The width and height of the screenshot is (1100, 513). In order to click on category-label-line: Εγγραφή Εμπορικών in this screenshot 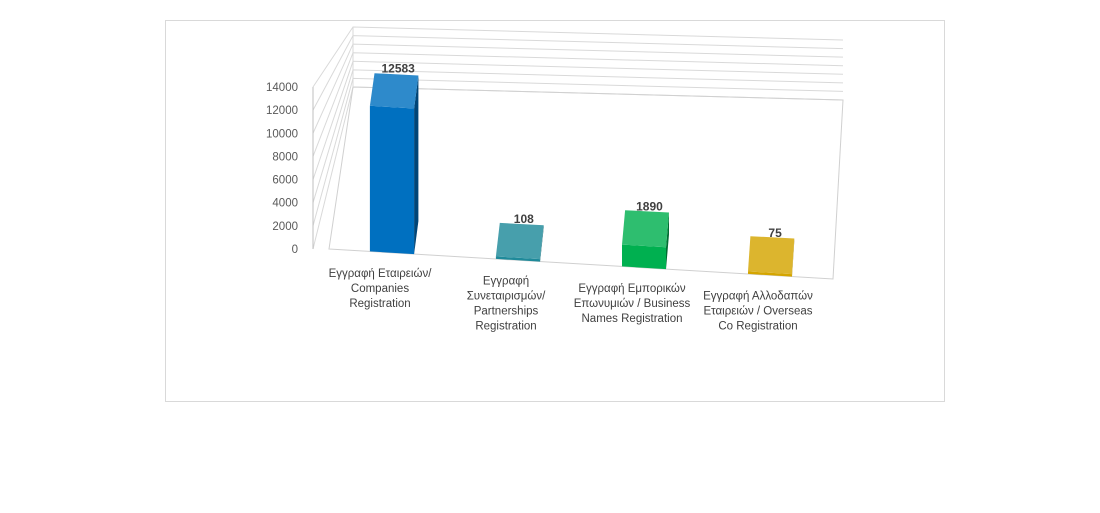, I will do `click(632, 289)`.